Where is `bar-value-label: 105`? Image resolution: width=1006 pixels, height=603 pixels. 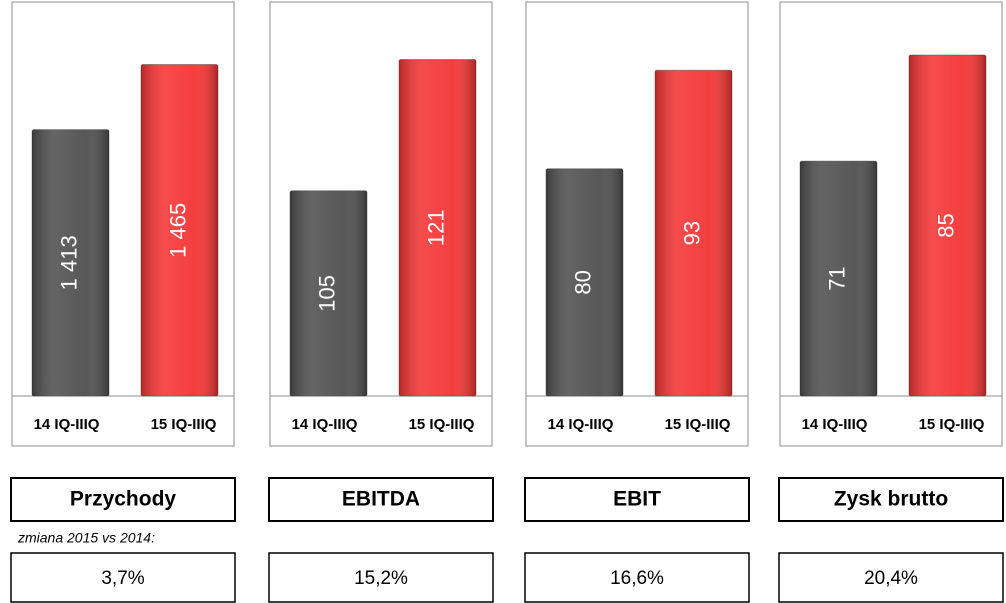
bar-value-label: 105 is located at coordinates (326, 293).